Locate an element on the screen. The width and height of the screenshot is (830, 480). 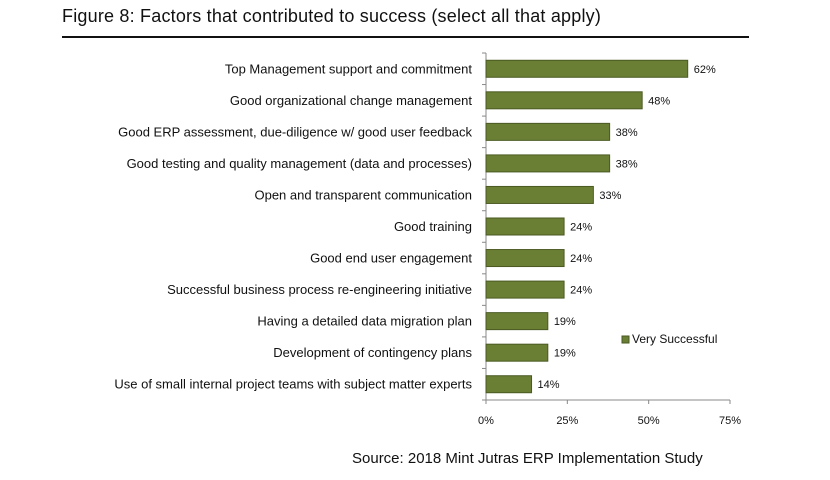
title-divider is located at coordinates (405, 37).